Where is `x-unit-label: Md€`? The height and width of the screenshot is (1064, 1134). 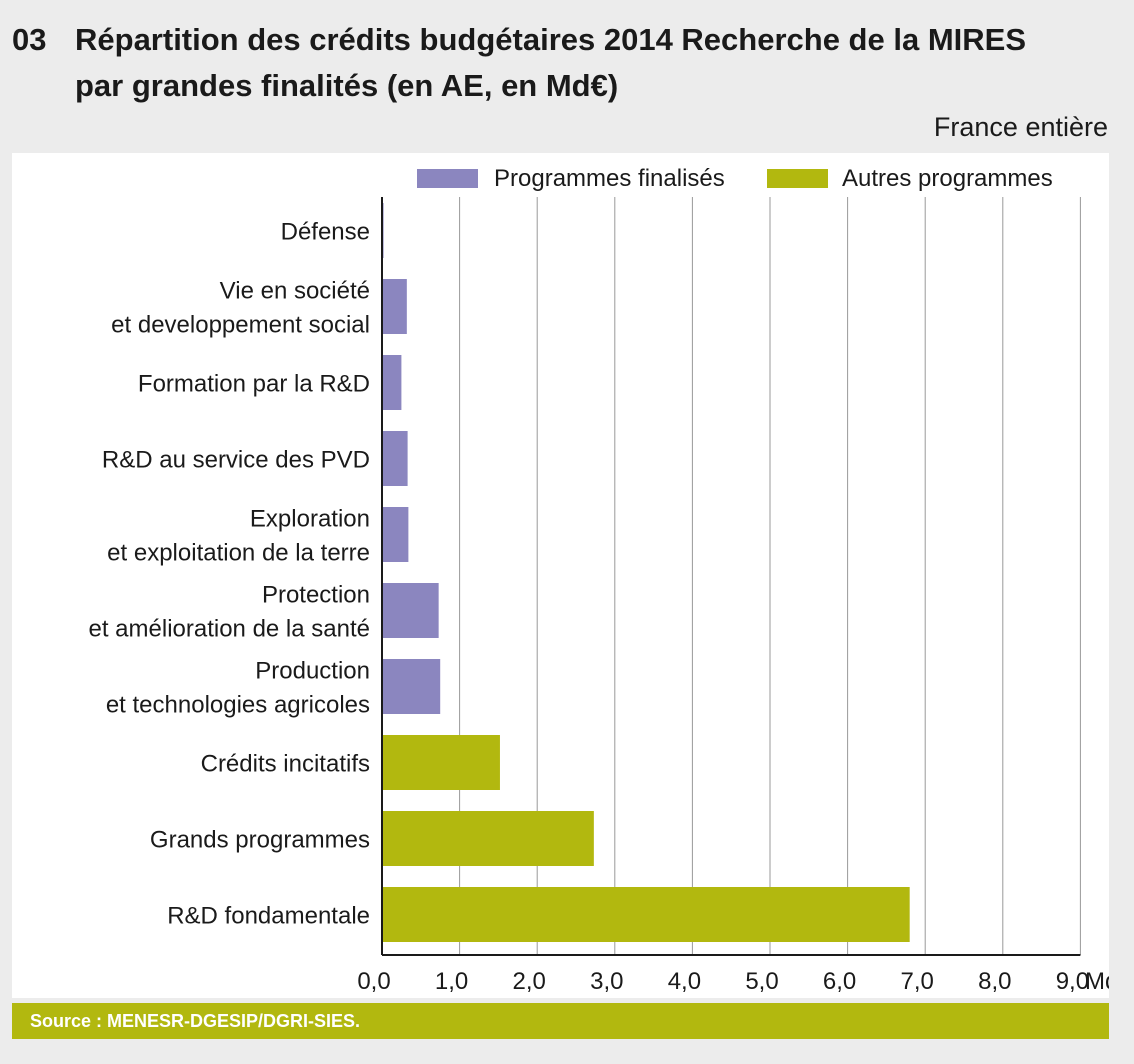 x-unit-label: Md€ is located at coordinates (1097, 981).